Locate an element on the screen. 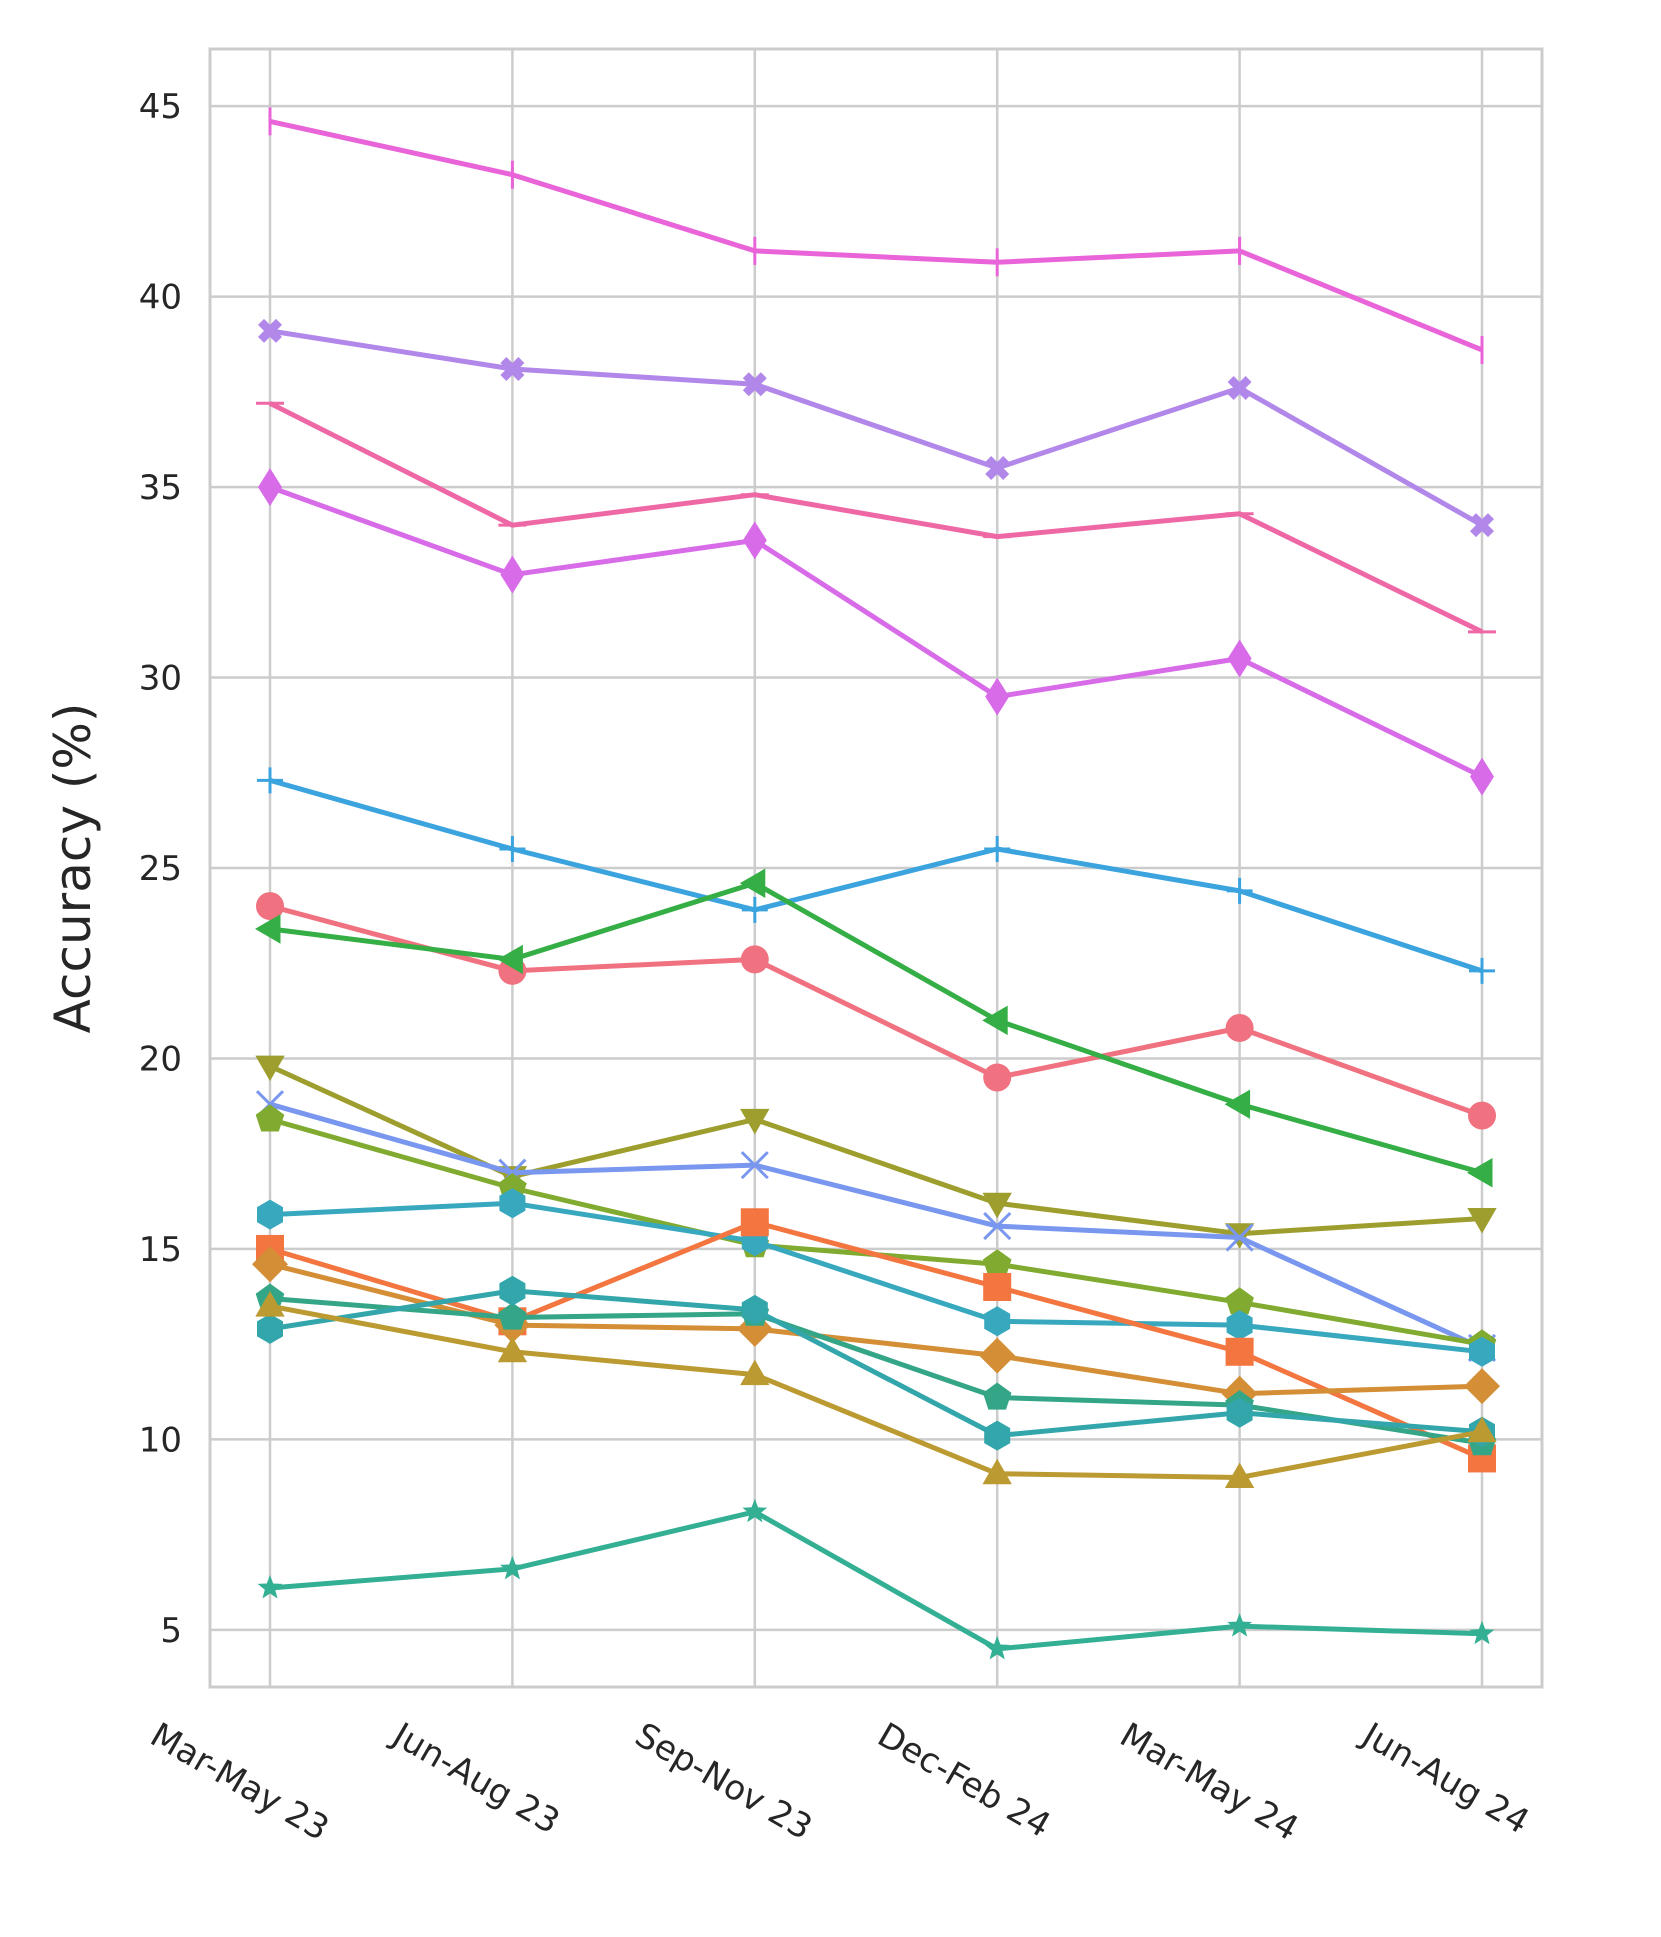  y-axis-label: Accuracy (%) is located at coordinates (73, 868).